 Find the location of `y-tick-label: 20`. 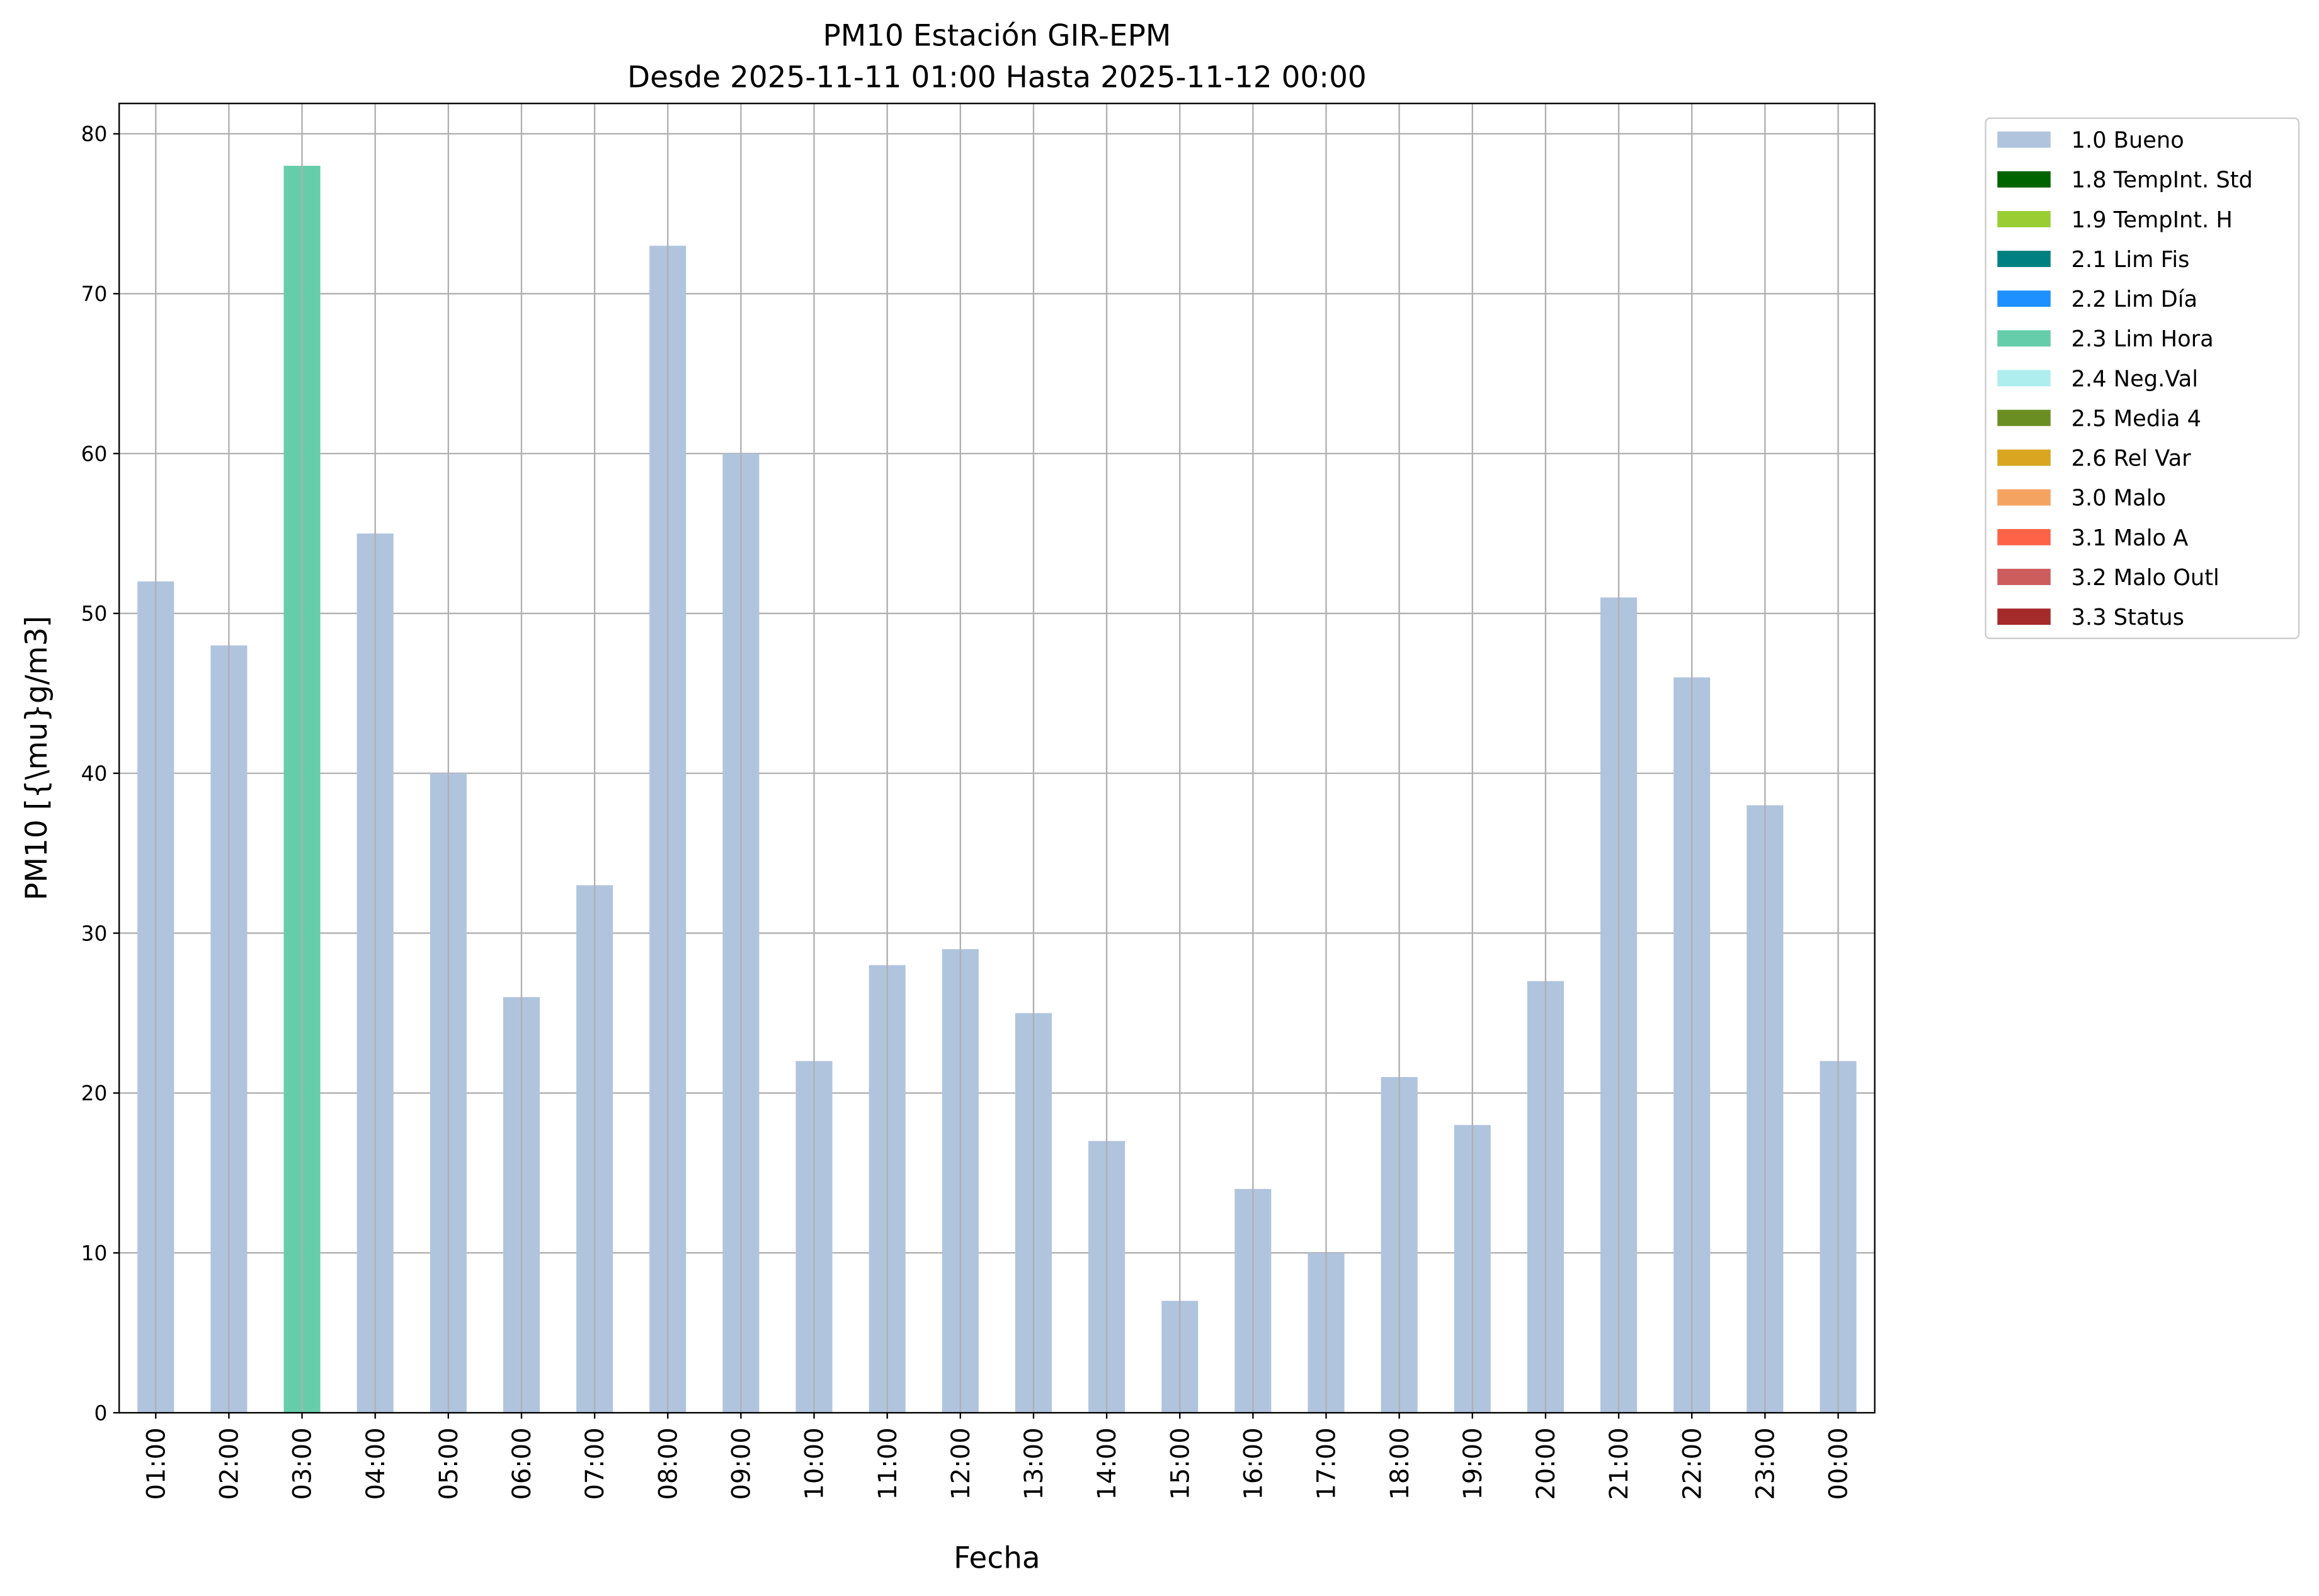

y-tick-label: 20 is located at coordinates (94, 1093).